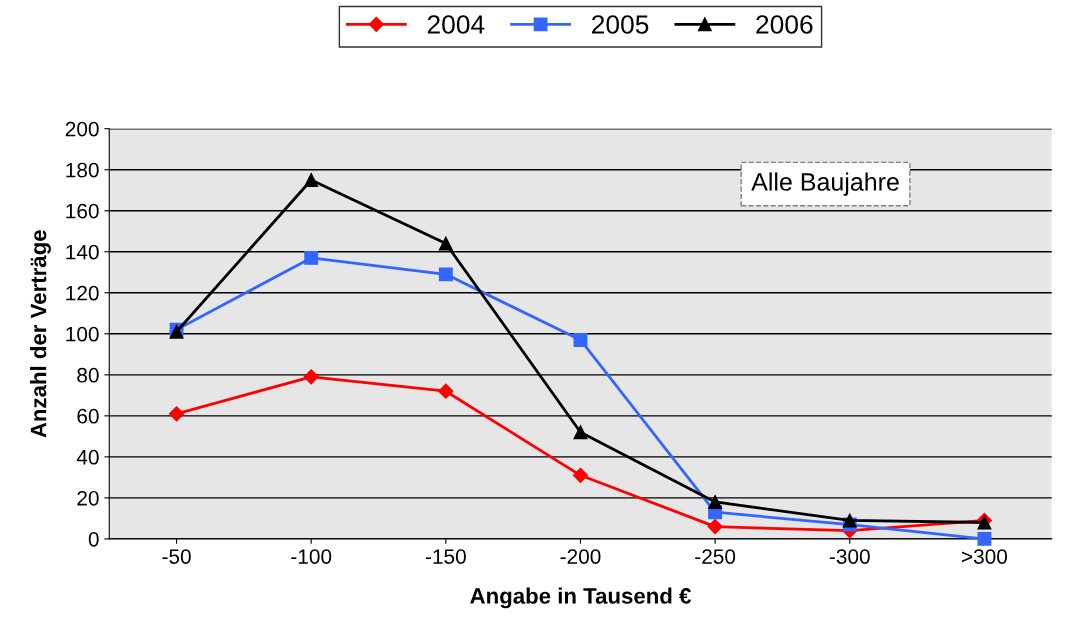  What do you see at coordinates (93, 539) in the screenshot?
I see `y-tick-label: 0` at bounding box center [93, 539].